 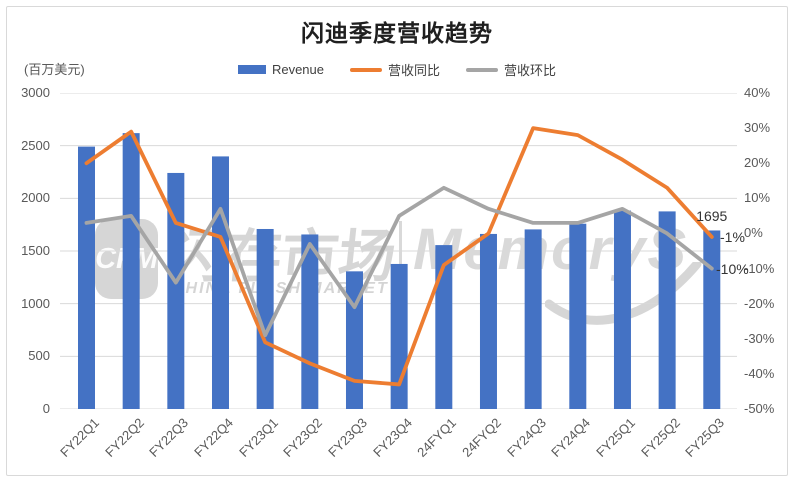 I want to click on legend-bar-swatch, so click(x=251, y=69).